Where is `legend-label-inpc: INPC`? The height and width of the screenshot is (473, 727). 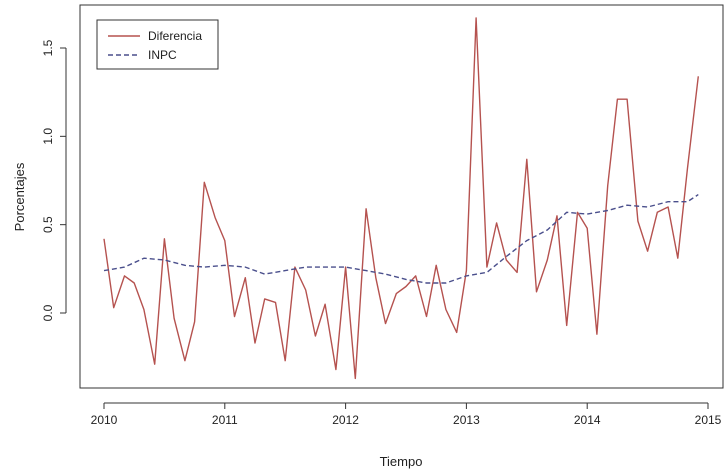 legend-label-inpc: INPC is located at coordinates (162, 55).